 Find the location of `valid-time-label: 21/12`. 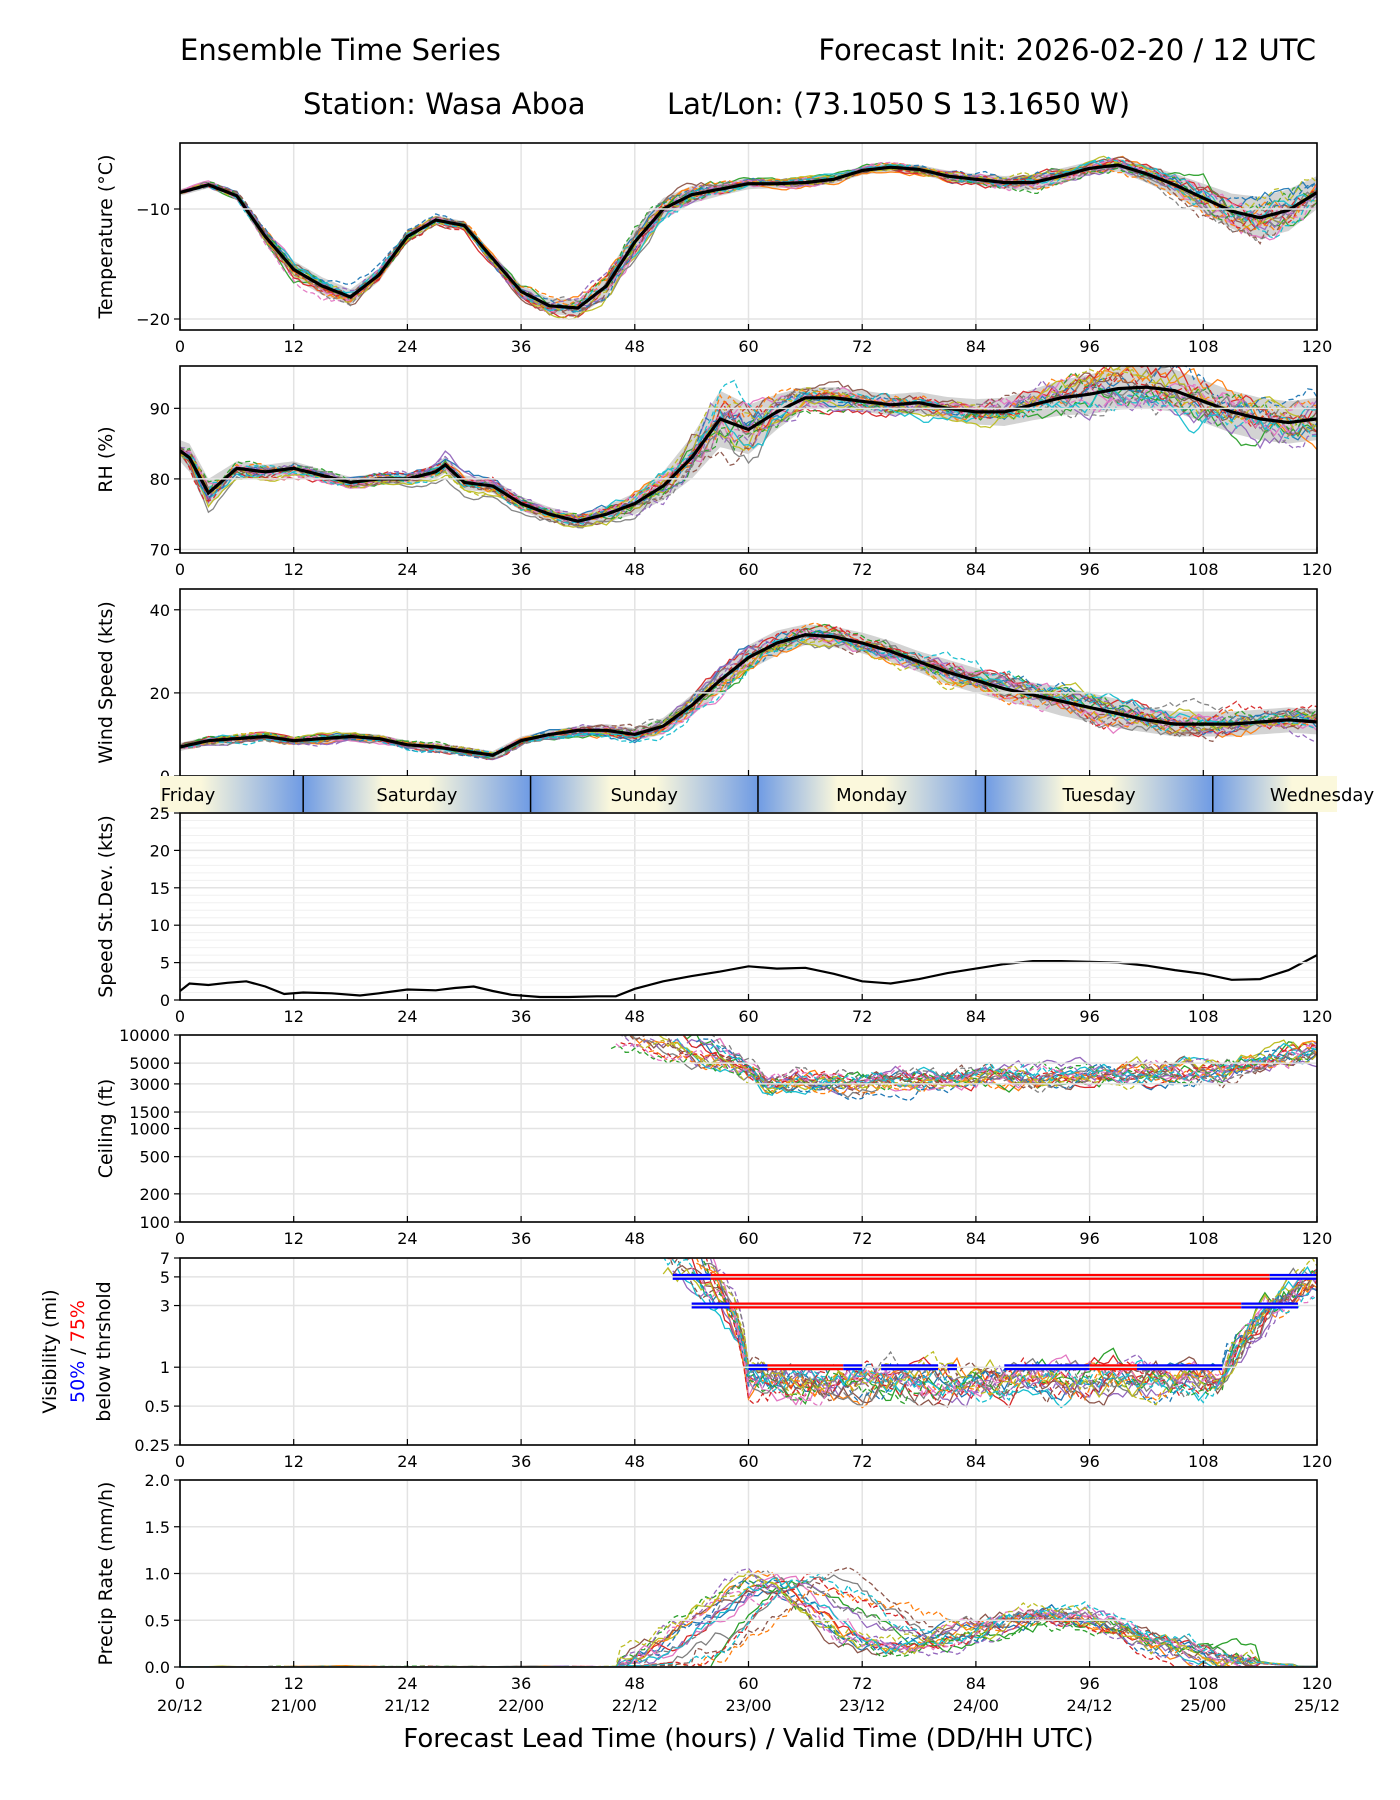

valid-time-label: 21/12 is located at coordinates (407, 1705).